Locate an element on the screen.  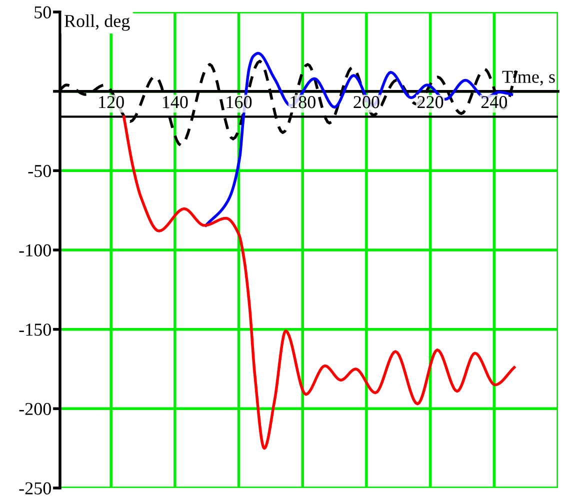
x-tick-label: 160 is located at coordinates (239, 102).